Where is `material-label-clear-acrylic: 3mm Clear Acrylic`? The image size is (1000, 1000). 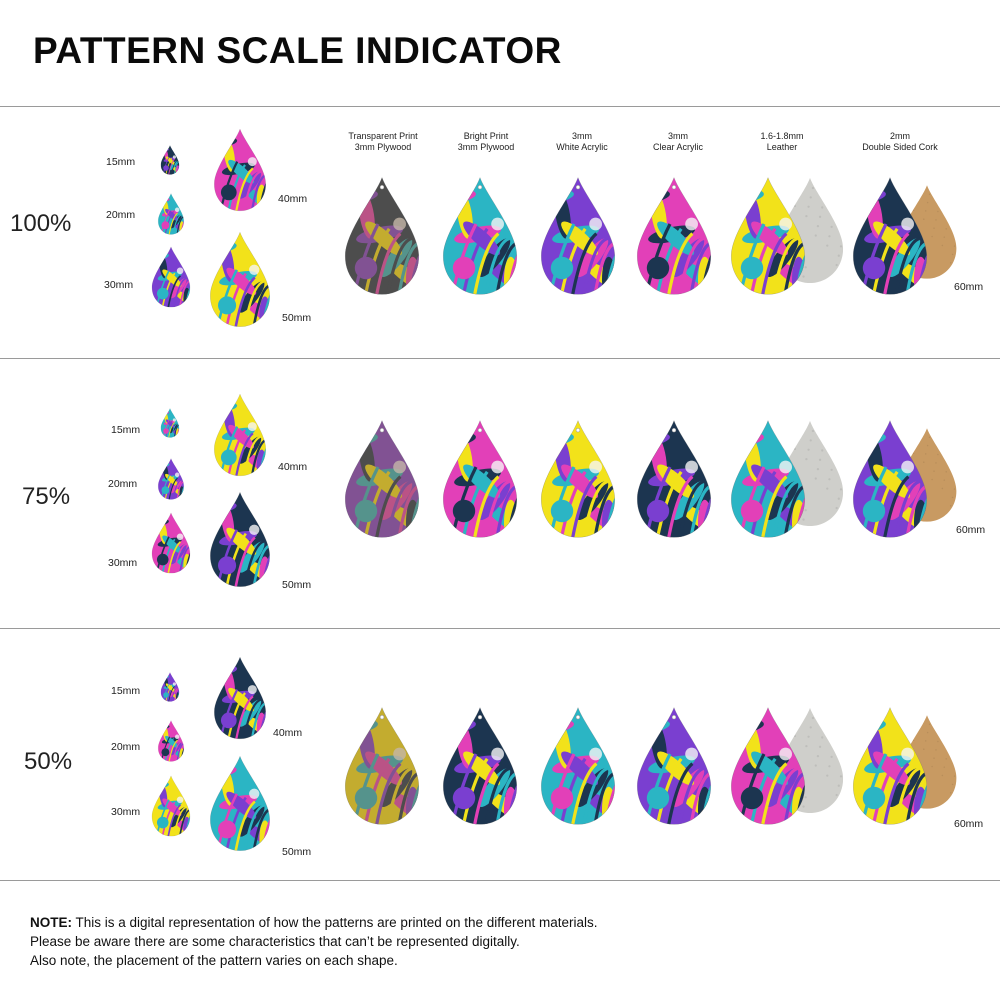 material-label-clear-acrylic: 3mm Clear Acrylic is located at coordinates (677, 141).